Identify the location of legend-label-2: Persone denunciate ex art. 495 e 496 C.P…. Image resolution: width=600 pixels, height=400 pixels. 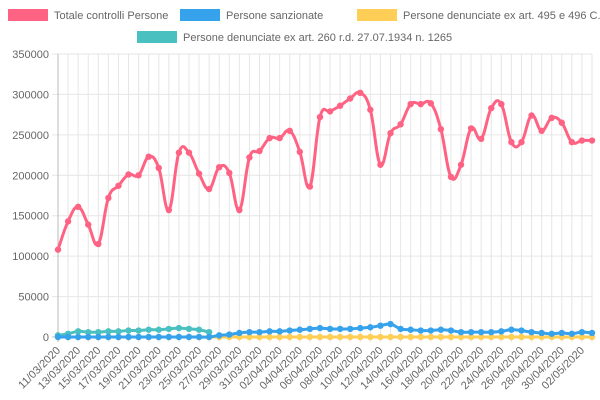
(501, 16).